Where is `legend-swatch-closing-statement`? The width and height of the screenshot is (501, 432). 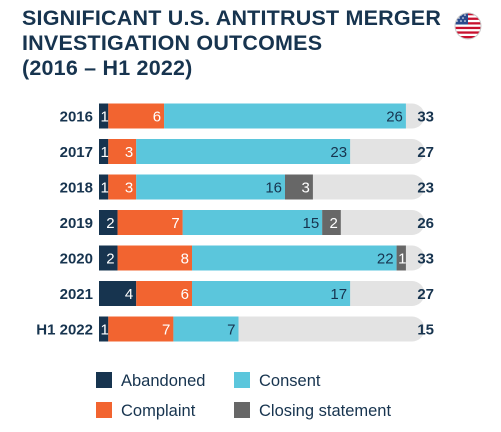
legend-swatch-closing-statement is located at coordinates (242, 410).